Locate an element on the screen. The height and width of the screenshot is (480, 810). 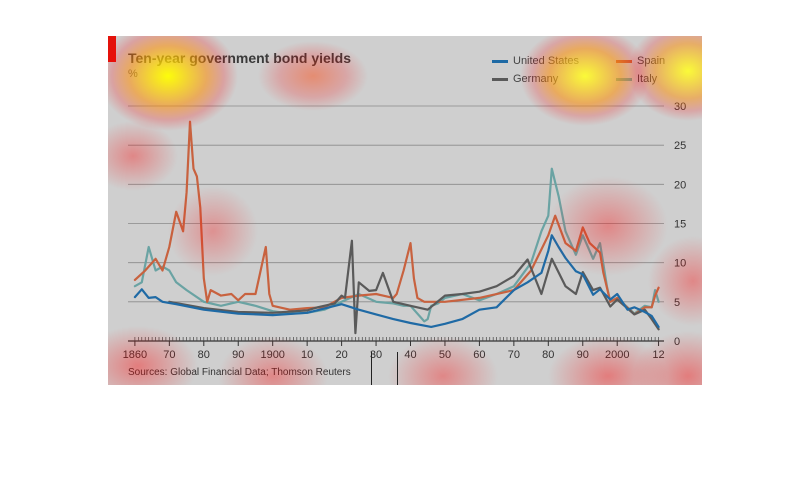
legend-item-0: United States is located at coordinates (535, 61).